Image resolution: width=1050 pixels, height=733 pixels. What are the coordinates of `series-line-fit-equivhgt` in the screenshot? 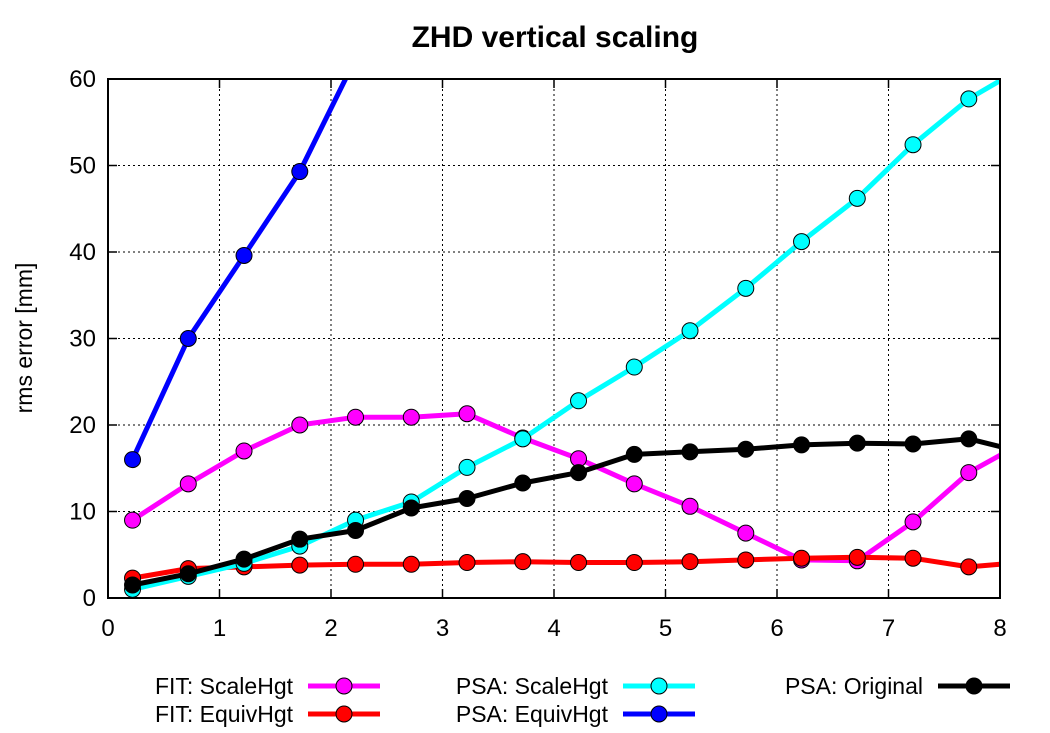 It's located at (565, 567).